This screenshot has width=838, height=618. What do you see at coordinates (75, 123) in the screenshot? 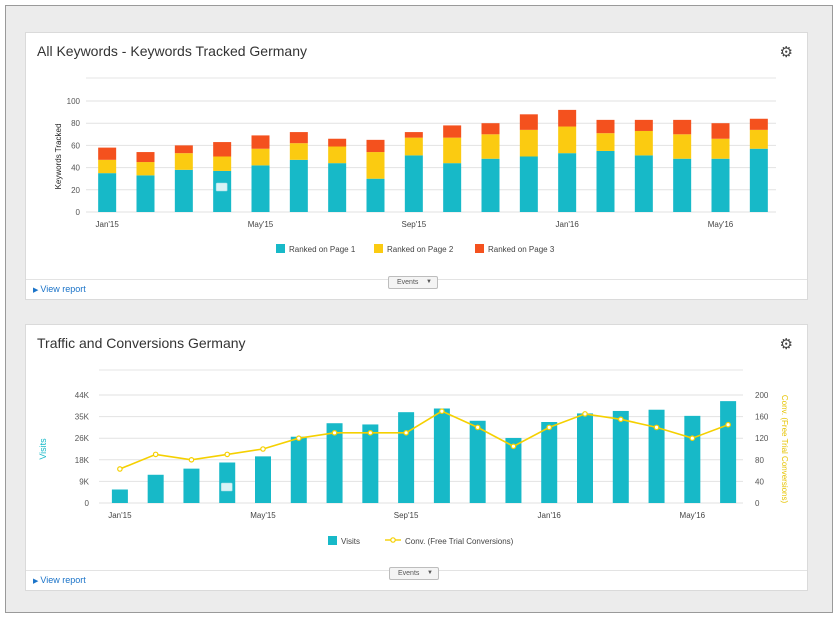
I see `y-tick-label: 80` at bounding box center [75, 123].